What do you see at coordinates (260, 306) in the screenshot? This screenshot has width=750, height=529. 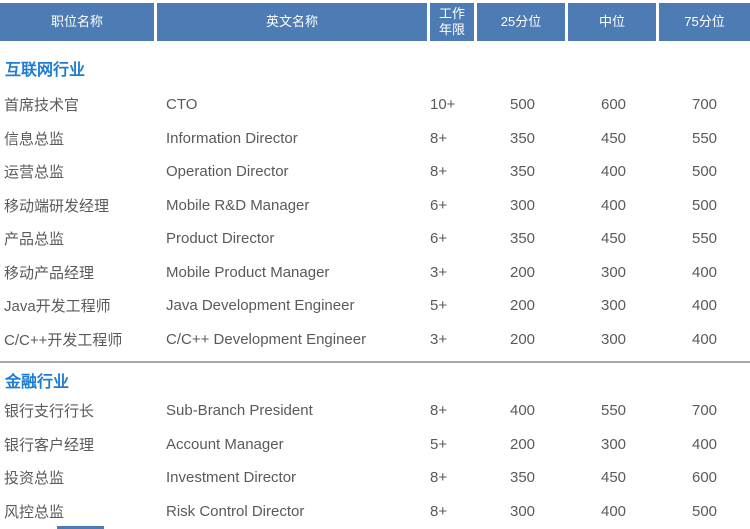 I see `cell-english-name: Java Development Engineer` at bounding box center [260, 306].